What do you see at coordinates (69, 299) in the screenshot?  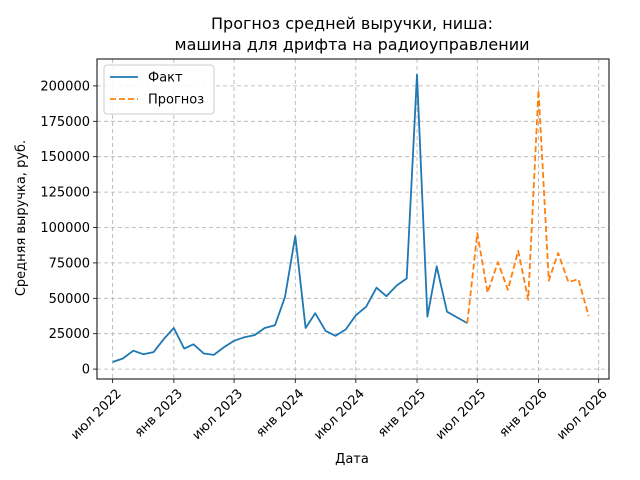 I see `y-tick-label: 50000` at bounding box center [69, 299].